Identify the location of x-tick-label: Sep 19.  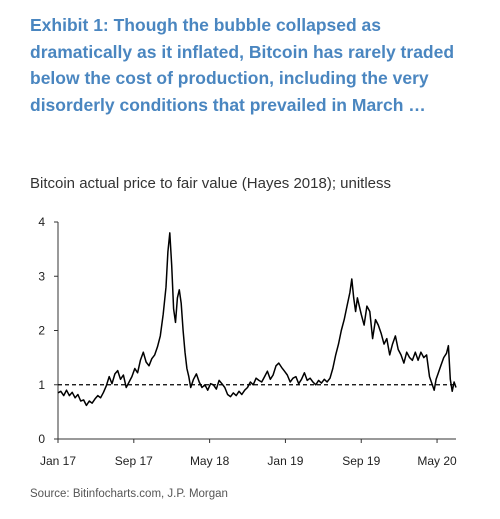
(361, 461).